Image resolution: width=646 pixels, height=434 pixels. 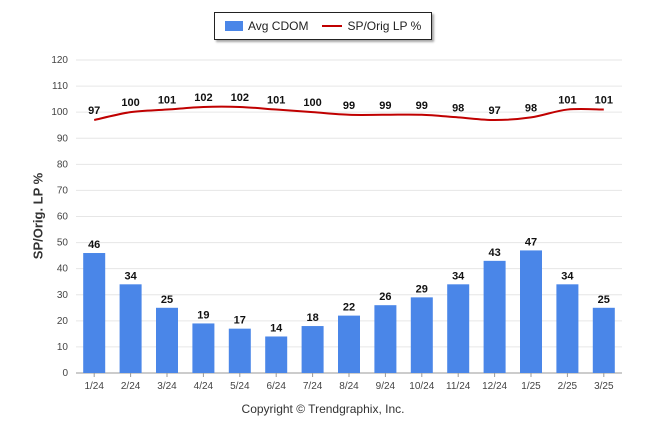 I want to click on bar-data-label: 26, so click(x=385, y=297).